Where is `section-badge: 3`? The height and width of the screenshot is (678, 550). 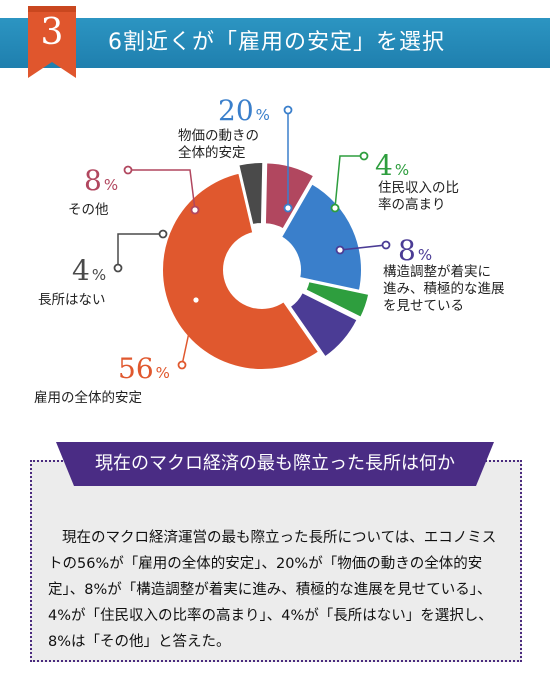 section-badge: 3 is located at coordinates (52, 42).